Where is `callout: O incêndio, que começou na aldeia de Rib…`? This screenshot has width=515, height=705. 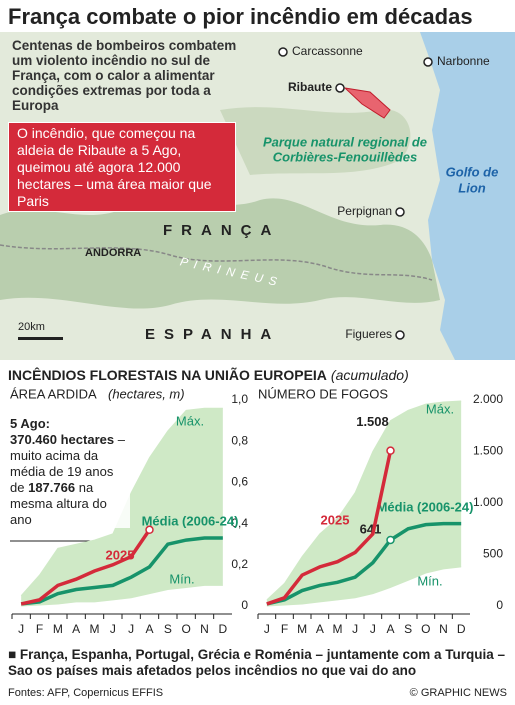
callout: O incêndio, que começou na aldeia de Rib… is located at coordinates (122, 167).